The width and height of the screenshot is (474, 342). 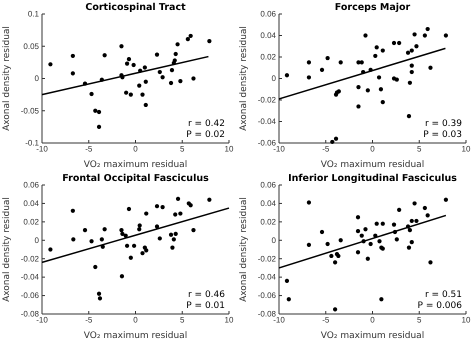 What do you see at coordinates (34, 14) in the screenshot?
I see `y-tick-label: 0.1` at bounding box center [34, 14].